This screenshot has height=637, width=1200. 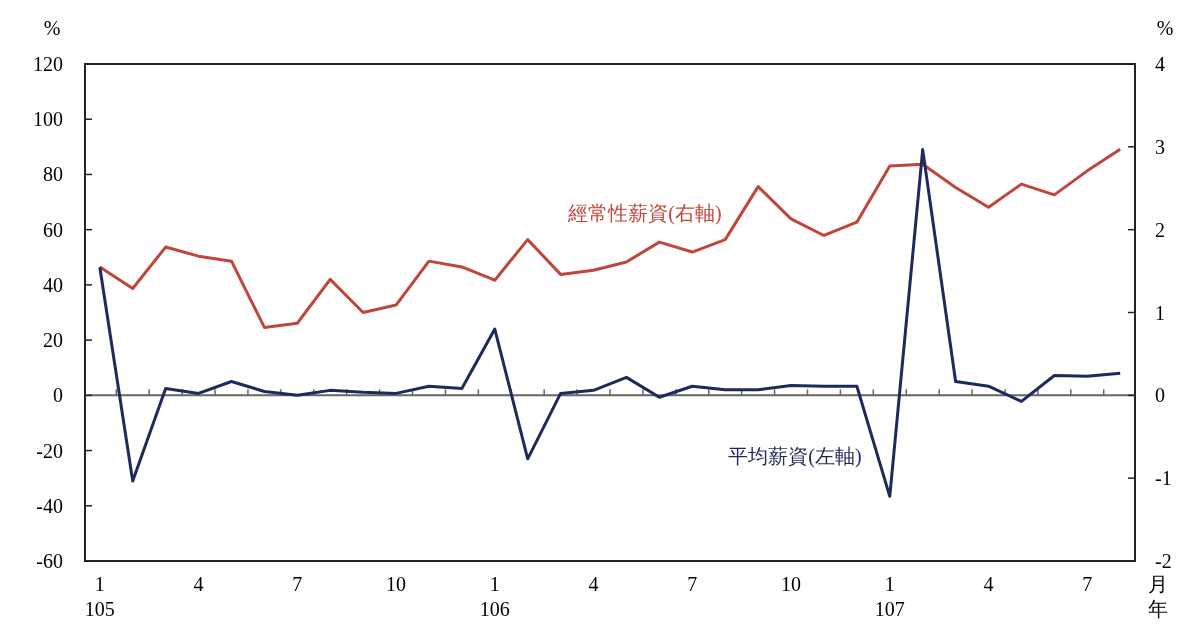 What do you see at coordinates (1163, 478) in the screenshot?
I see `y2-tick-label: -1` at bounding box center [1163, 478].